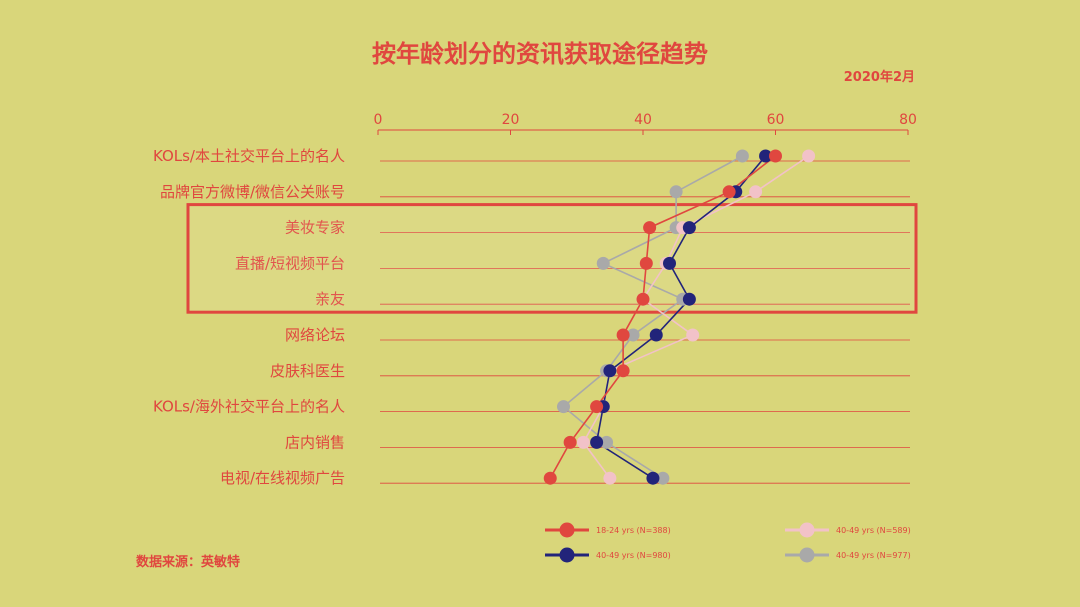 The image size is (1080, 607). What do you see at coordinates (188, 562) in the screenshot?
I see `data-source-note: 数据来源：英敏特` at bounding box center [188, 562].